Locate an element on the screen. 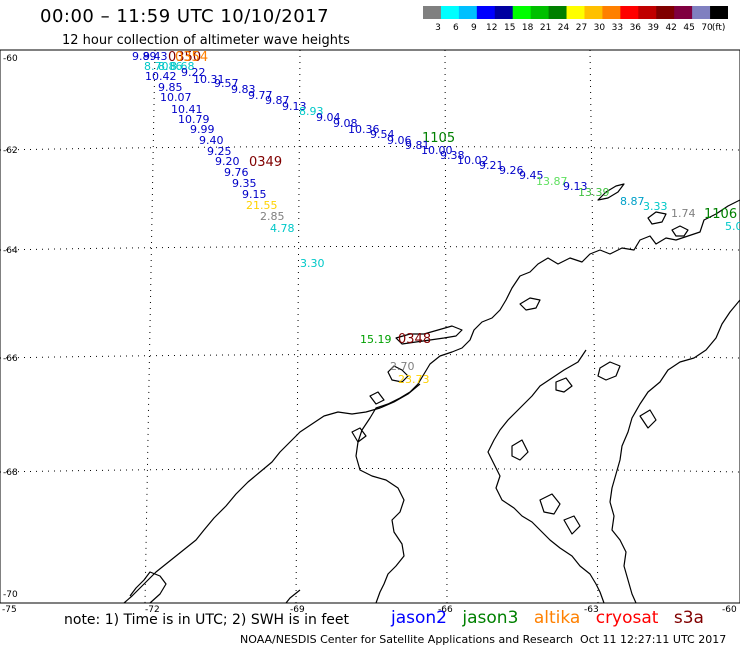 The width and height of the screenshot is (740, 650). obs-label: 2.70 is located at coordinates (402, 366).